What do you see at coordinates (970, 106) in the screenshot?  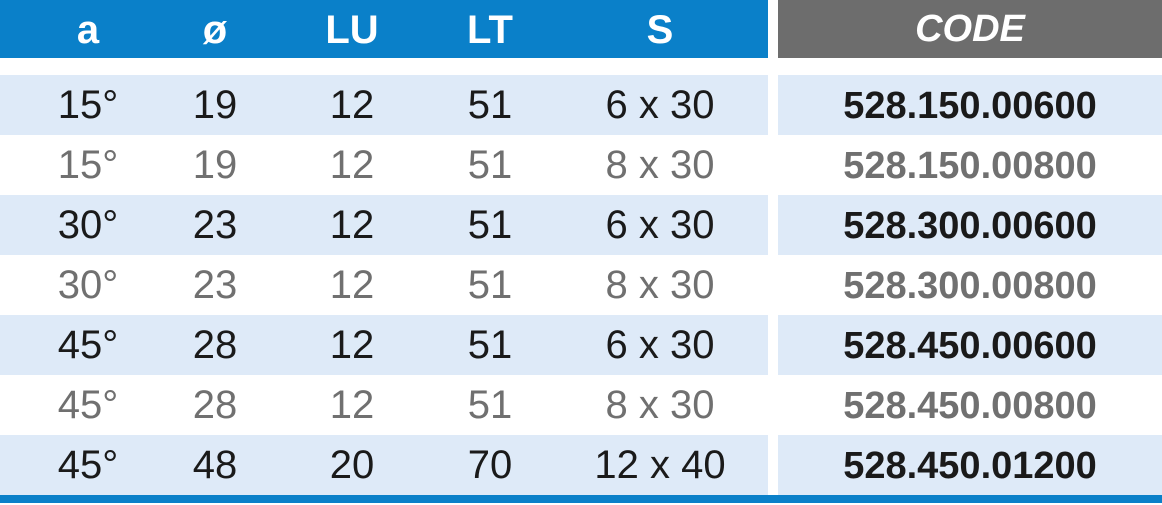 I see `product-code: 528.150.00600` at bounding box center [970, 106].